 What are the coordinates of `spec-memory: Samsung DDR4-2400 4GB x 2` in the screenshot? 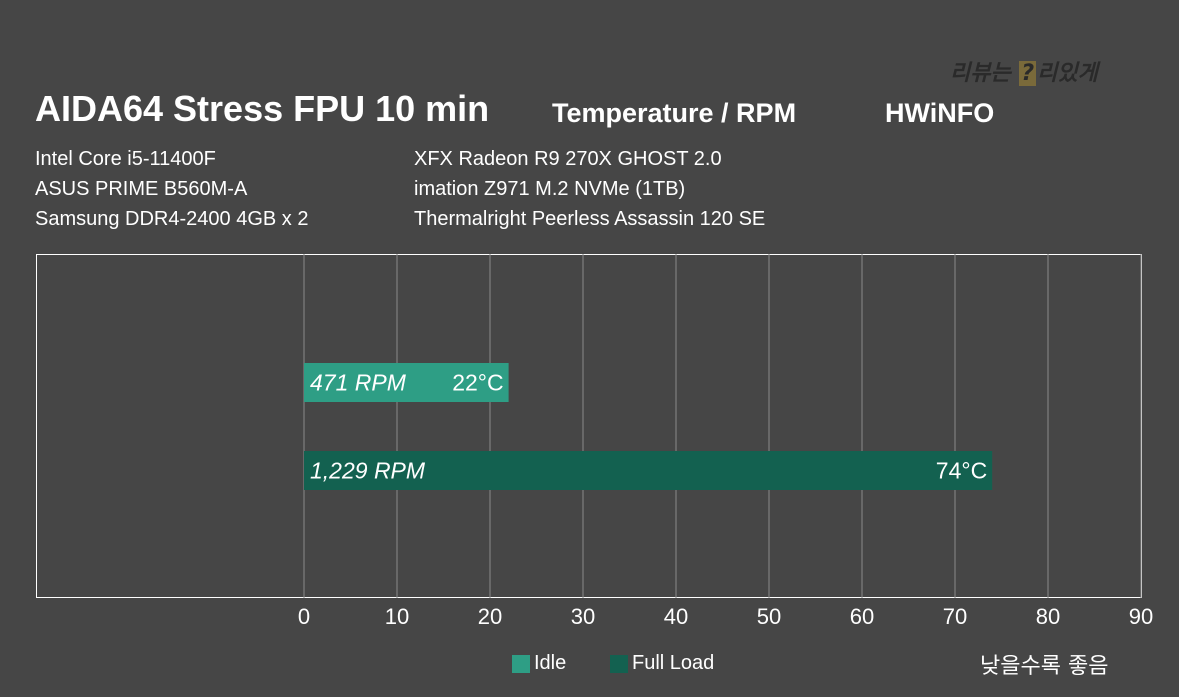 It's located at (172, 219).